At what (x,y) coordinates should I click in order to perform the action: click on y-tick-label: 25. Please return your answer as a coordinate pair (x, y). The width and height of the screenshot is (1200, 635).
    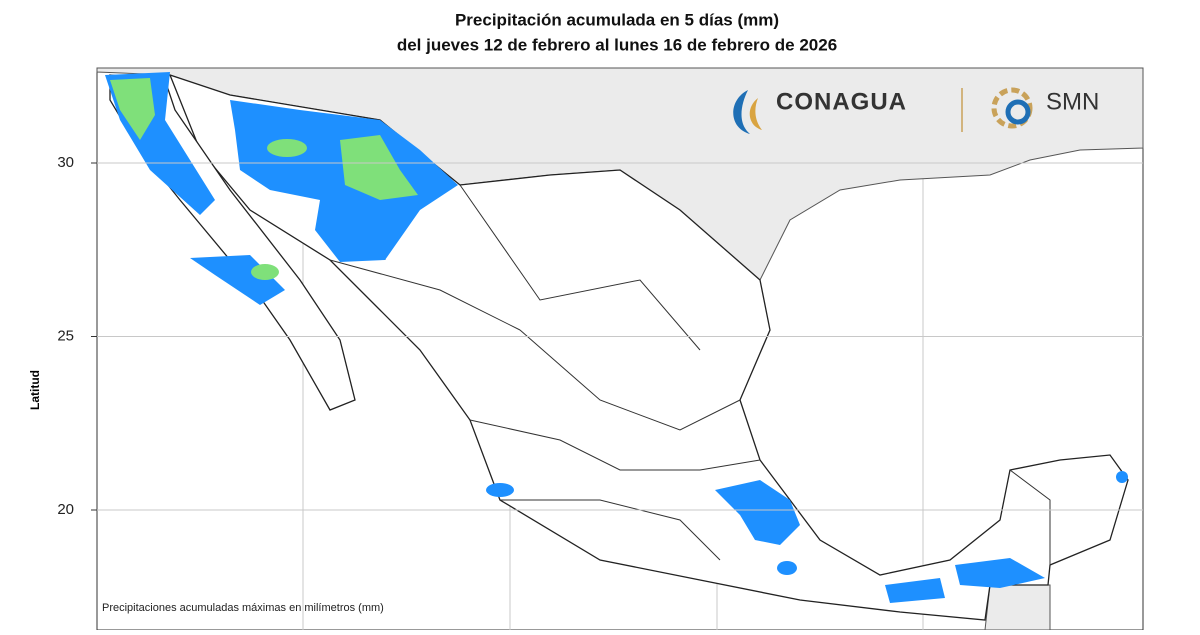
    Looking at the image, I should click on (65, 335).